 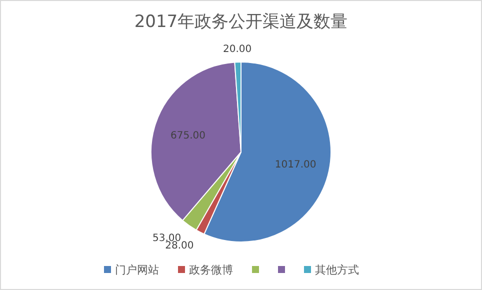 What do you see at coordinates (241, 22) in the screenshot?
I see `chart-title: 2017年政务公开渠道及数量` at bounding box center [241, 22].